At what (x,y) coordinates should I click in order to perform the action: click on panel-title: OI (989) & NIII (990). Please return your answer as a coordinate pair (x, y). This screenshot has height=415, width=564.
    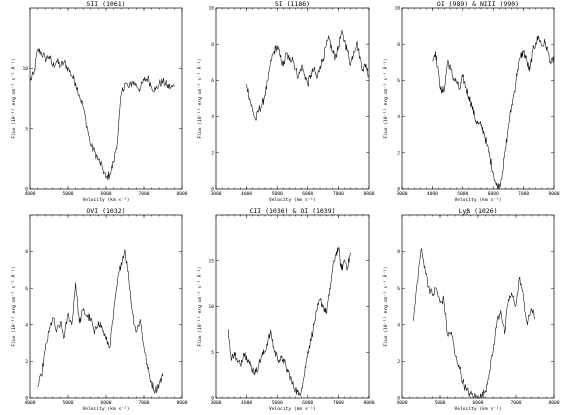
    Looking at the image, I should click on (478, 4).